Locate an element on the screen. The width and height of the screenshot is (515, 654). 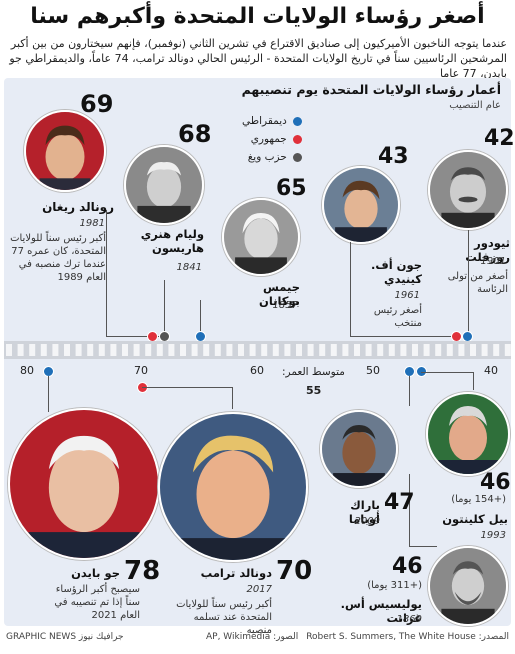
connector-trump-h is located at coordinates (187, 387).